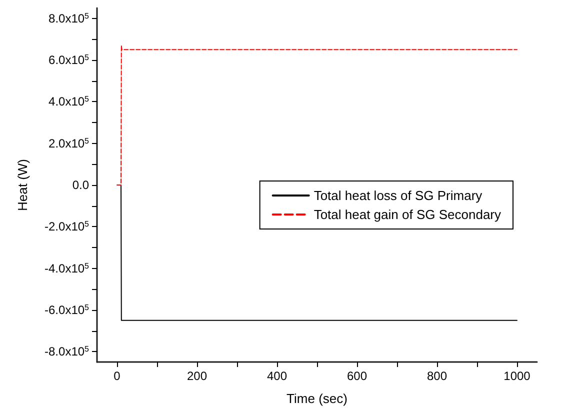 The image size is (563, 410). I want to click on y-tick-label: -6.0x10$^{5}$, so click(67, 309).